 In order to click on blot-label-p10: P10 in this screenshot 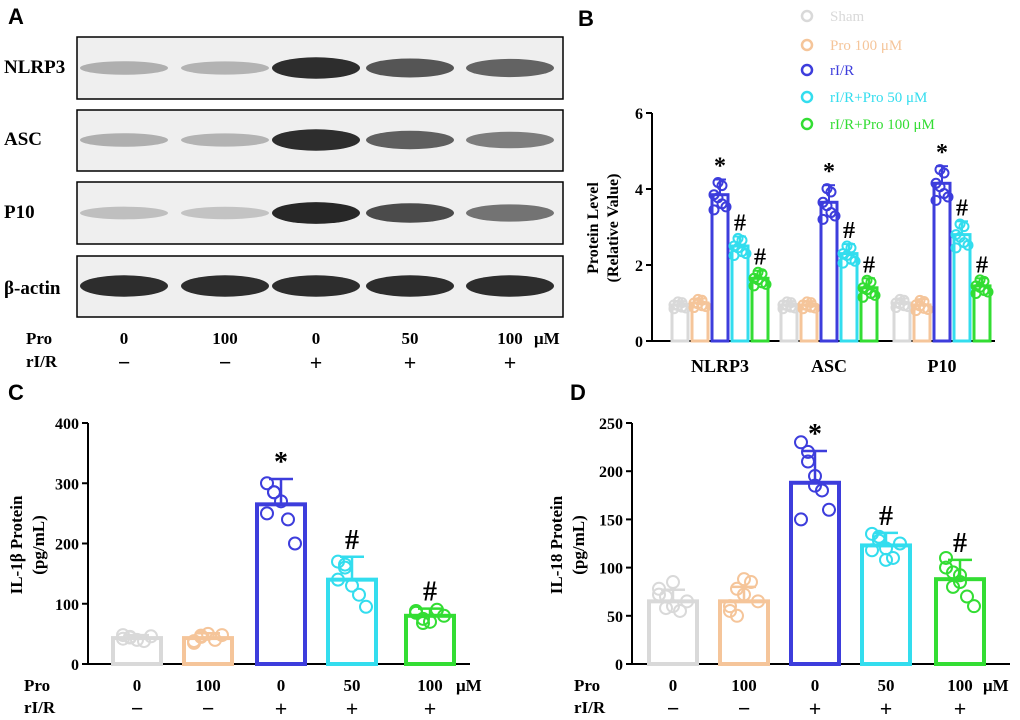, I will do `click(19, 212)`.